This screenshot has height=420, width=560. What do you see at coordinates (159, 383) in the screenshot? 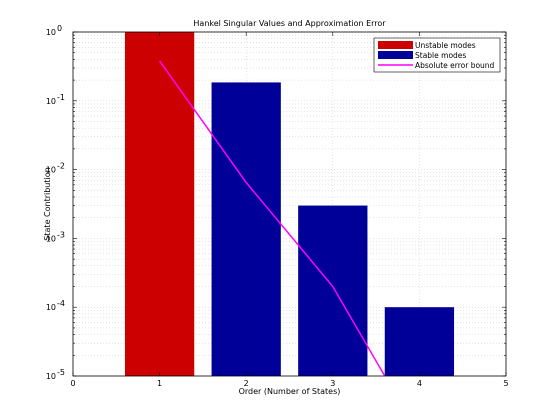
I see `x-tick-label: 1` at bounding box center [159, 383].